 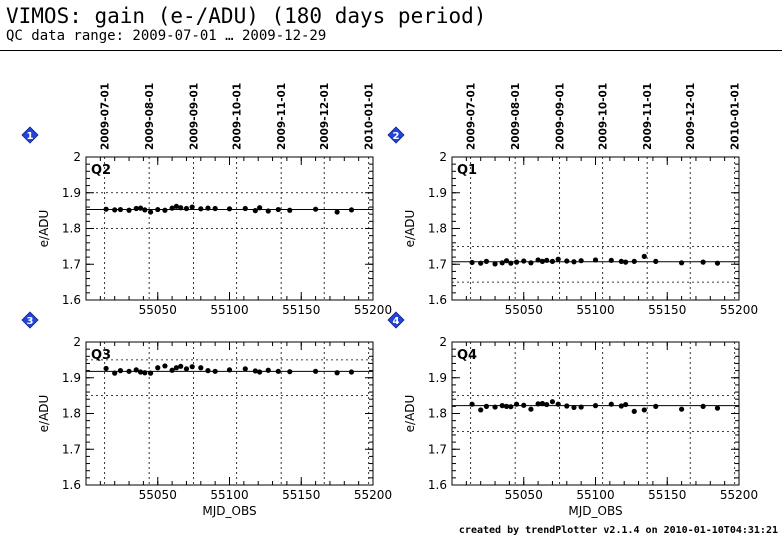 What do you see at coordinates (106, 116) in the screenshot?
I see `date-tick-label: 2009-07-01` at bounding box center [106, 116].